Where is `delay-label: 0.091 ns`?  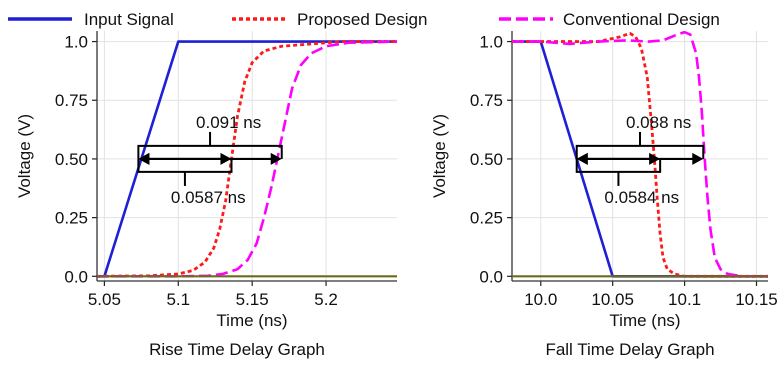 delay-label: 0.091 ns is located at coordinates (228, 122).